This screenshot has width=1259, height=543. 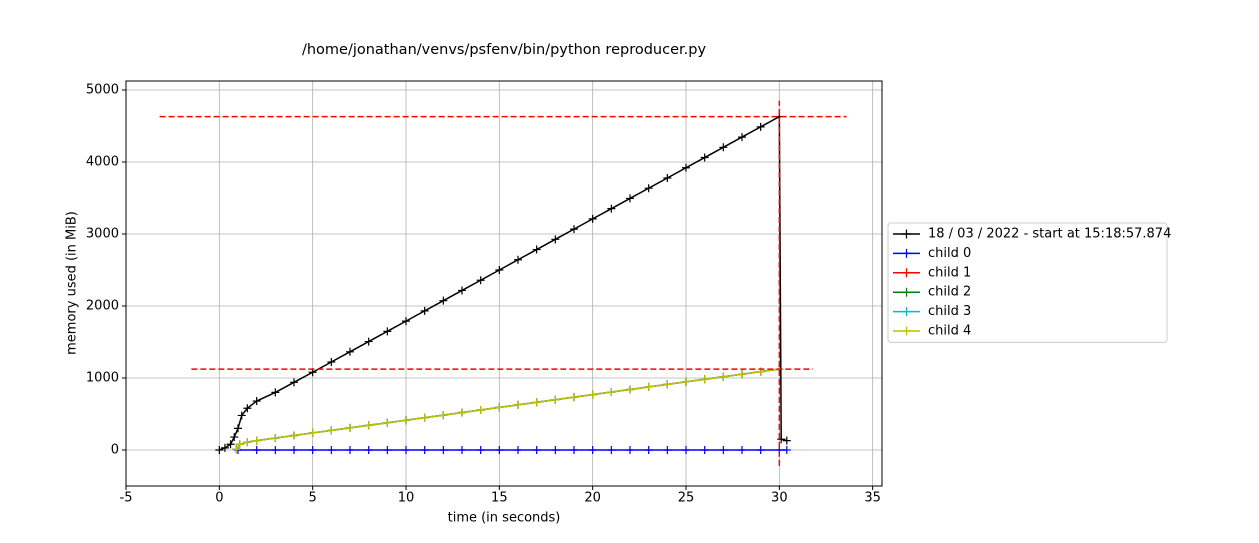 What do you see at coordinates (102, 234) in the screenshot?
I see `y-tick-label: 3000` at bounding box center [102, 234].